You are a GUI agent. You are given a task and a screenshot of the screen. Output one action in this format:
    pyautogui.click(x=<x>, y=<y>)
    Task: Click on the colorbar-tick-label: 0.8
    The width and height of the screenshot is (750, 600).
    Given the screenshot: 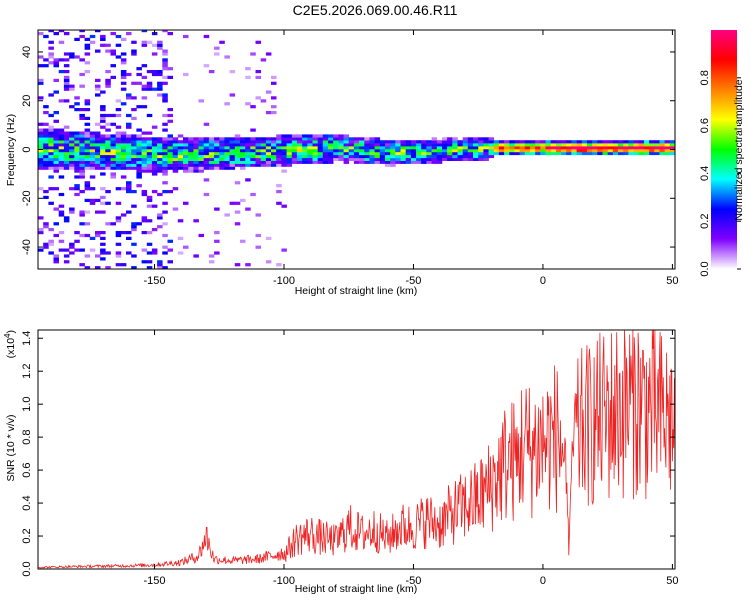 What is the action you would take?
    pyautogui.click(x=705, y=77)
    